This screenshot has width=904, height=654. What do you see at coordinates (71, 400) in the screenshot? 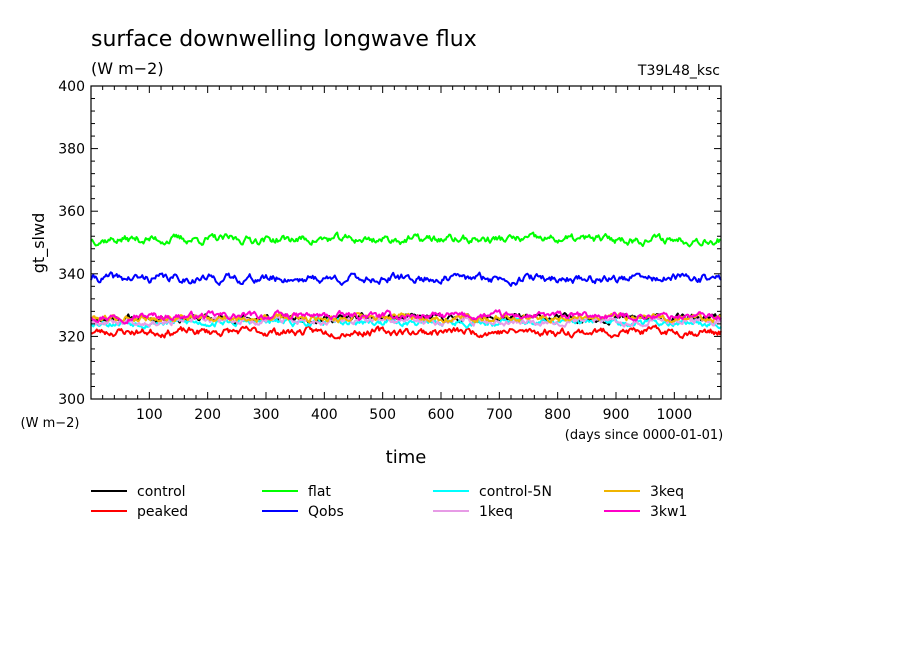
I see `y-tick-label: 300` at bounding box center [71, 400].